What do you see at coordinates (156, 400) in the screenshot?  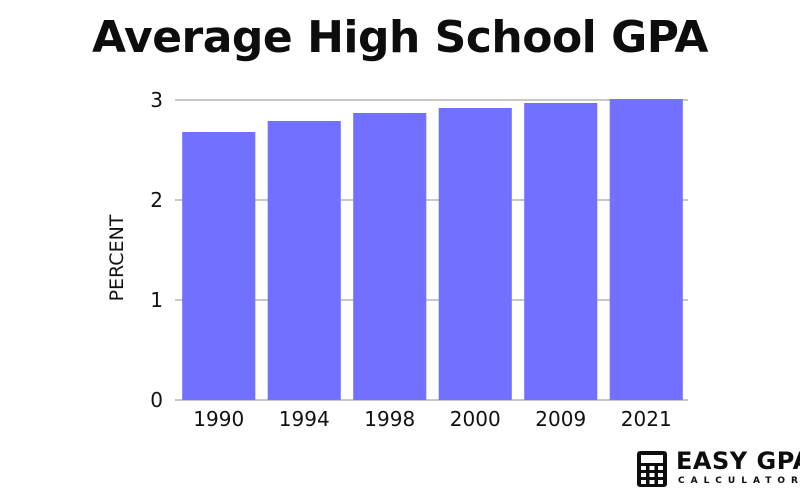 I see `y-tick-label: 0` at bounding box center [156, 400].